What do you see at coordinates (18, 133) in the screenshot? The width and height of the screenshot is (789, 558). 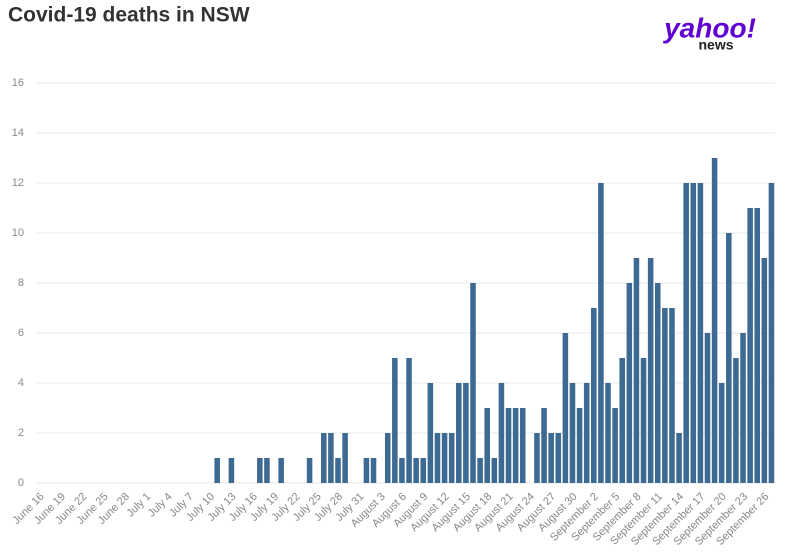 I see `y-tick-label: 14` at bounding box center [18, 133].